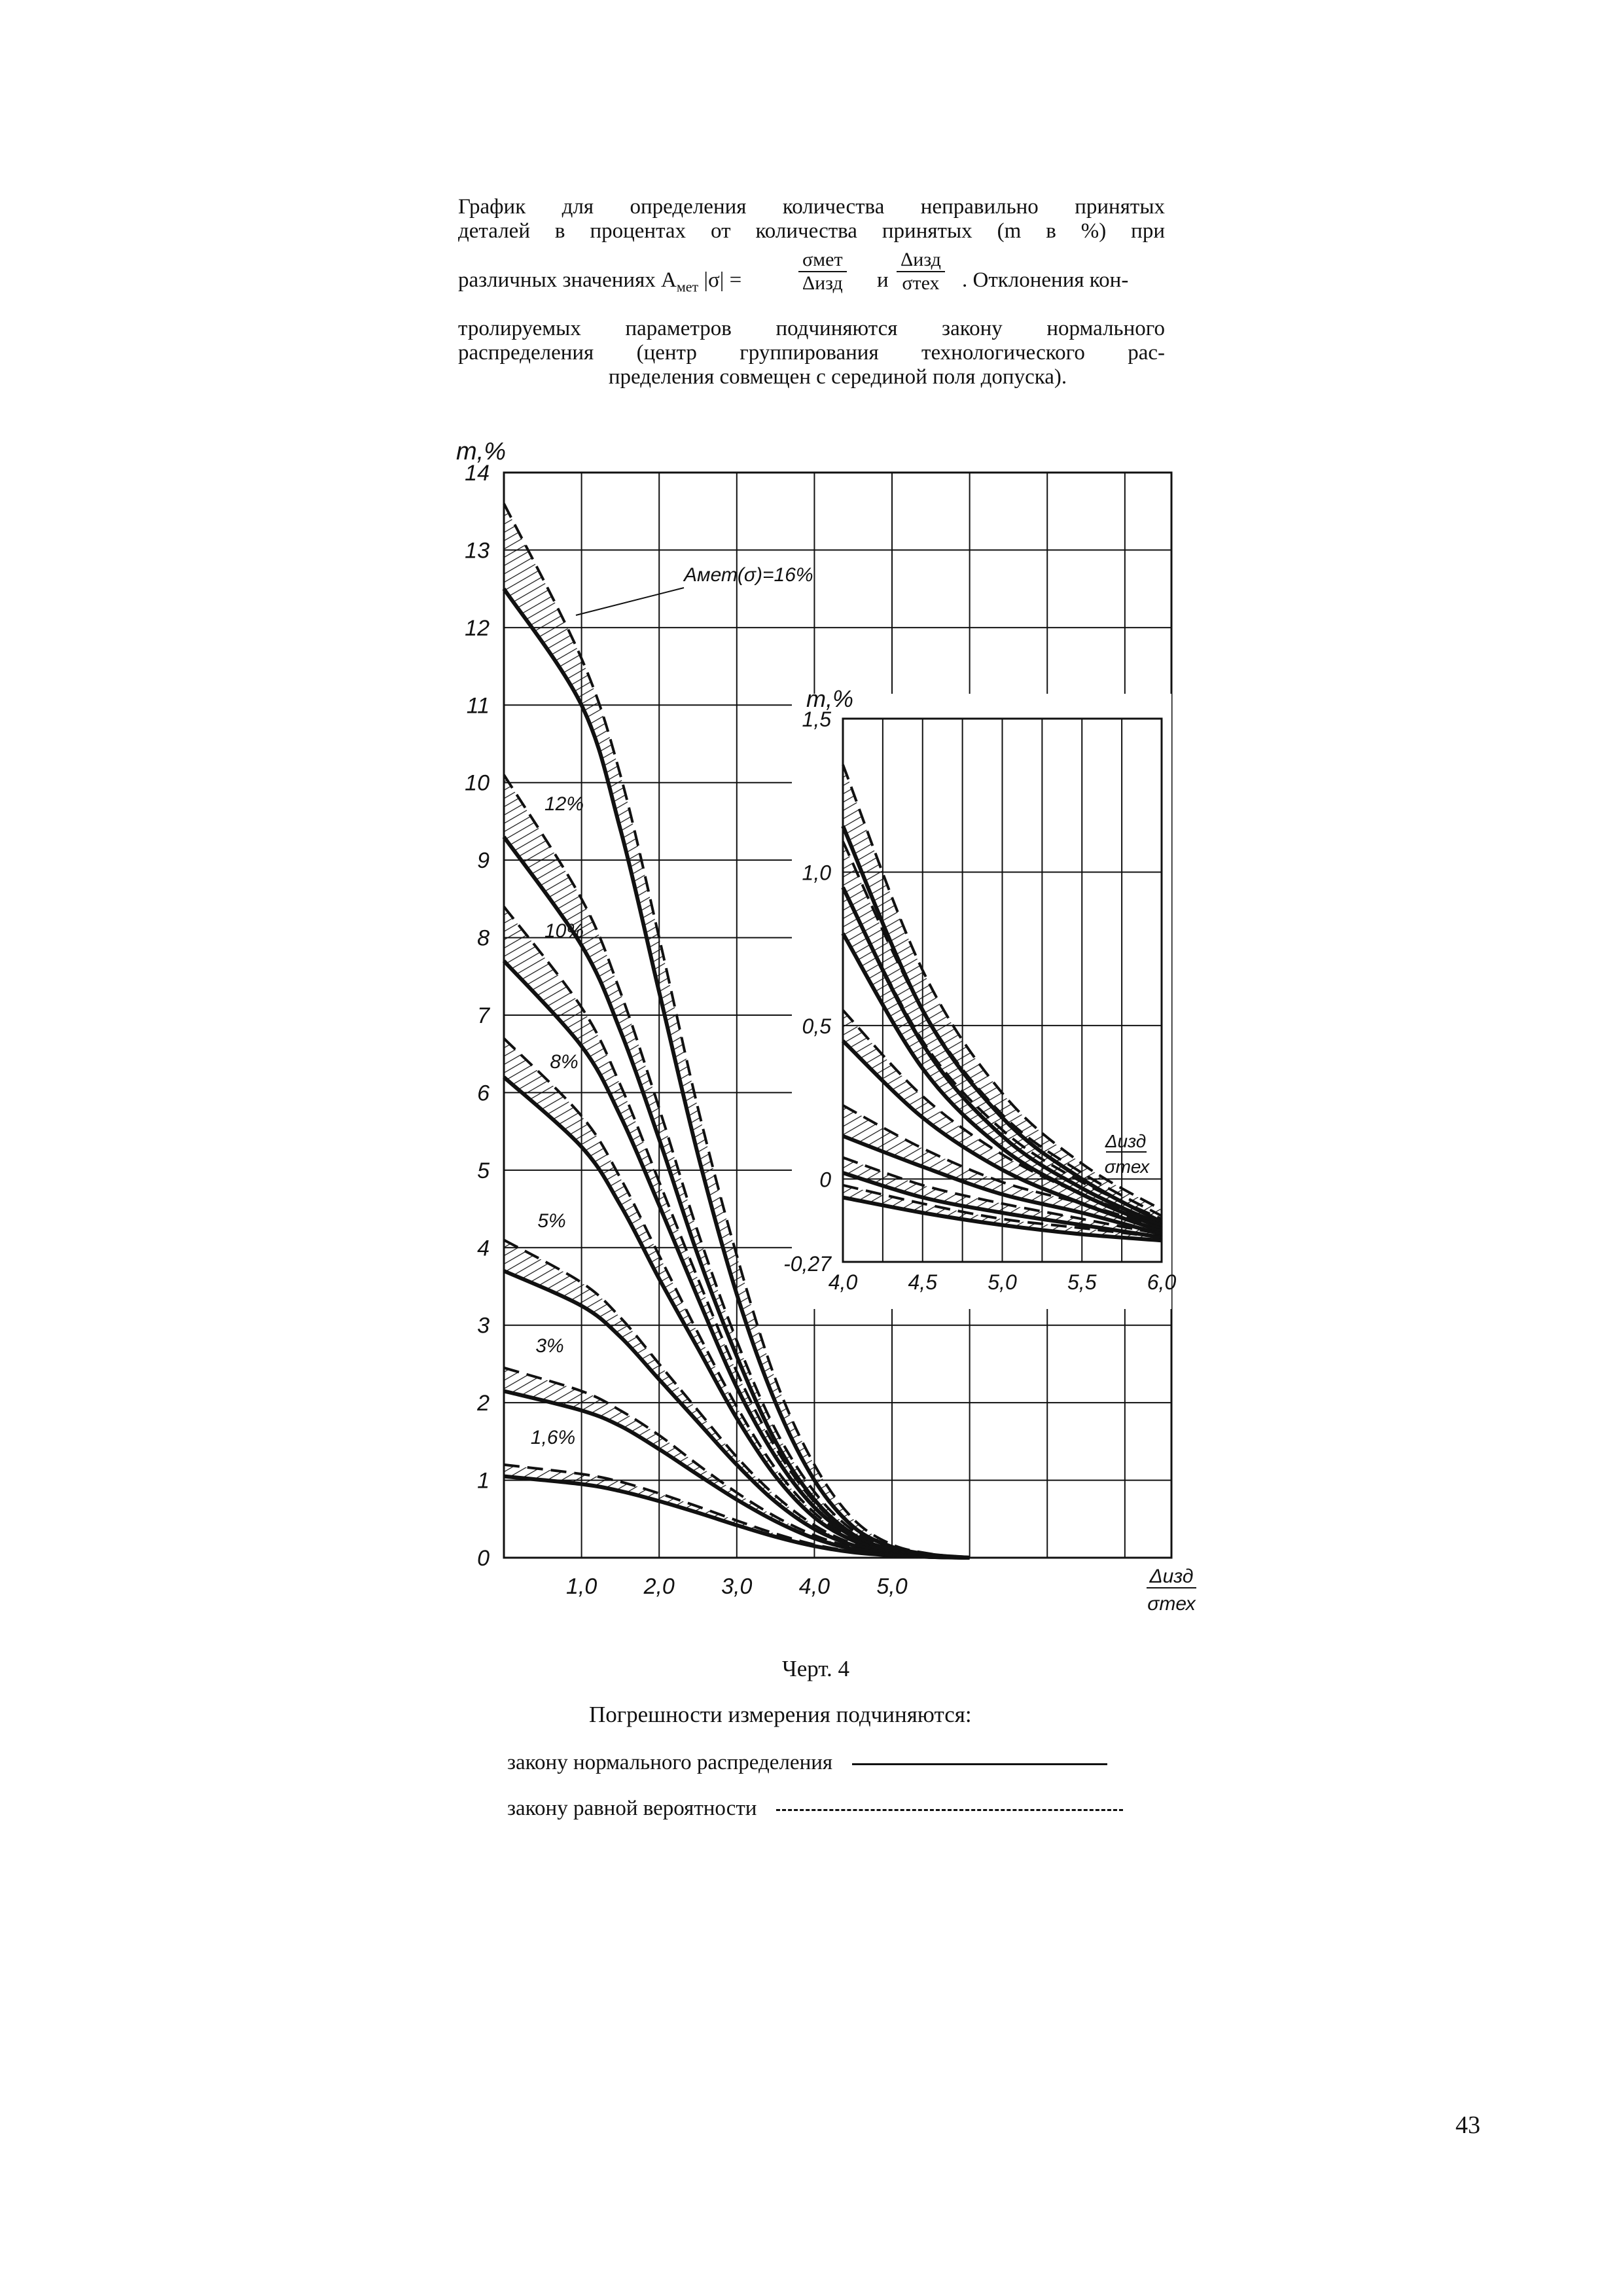 Image resolution: width=1623 pixels, height=2296 pixels. I want to click on main-y-tick-label: 4, so click(484, 1248).